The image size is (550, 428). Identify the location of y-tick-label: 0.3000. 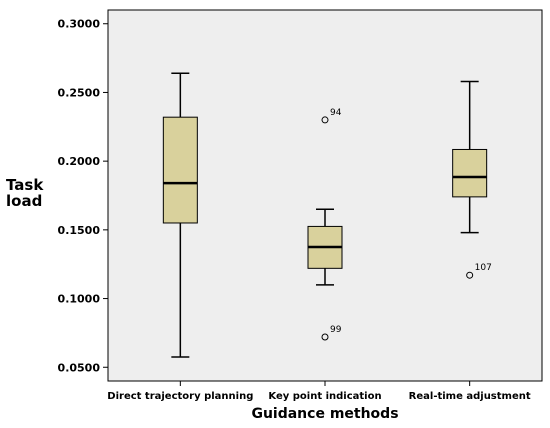
(79, 24).